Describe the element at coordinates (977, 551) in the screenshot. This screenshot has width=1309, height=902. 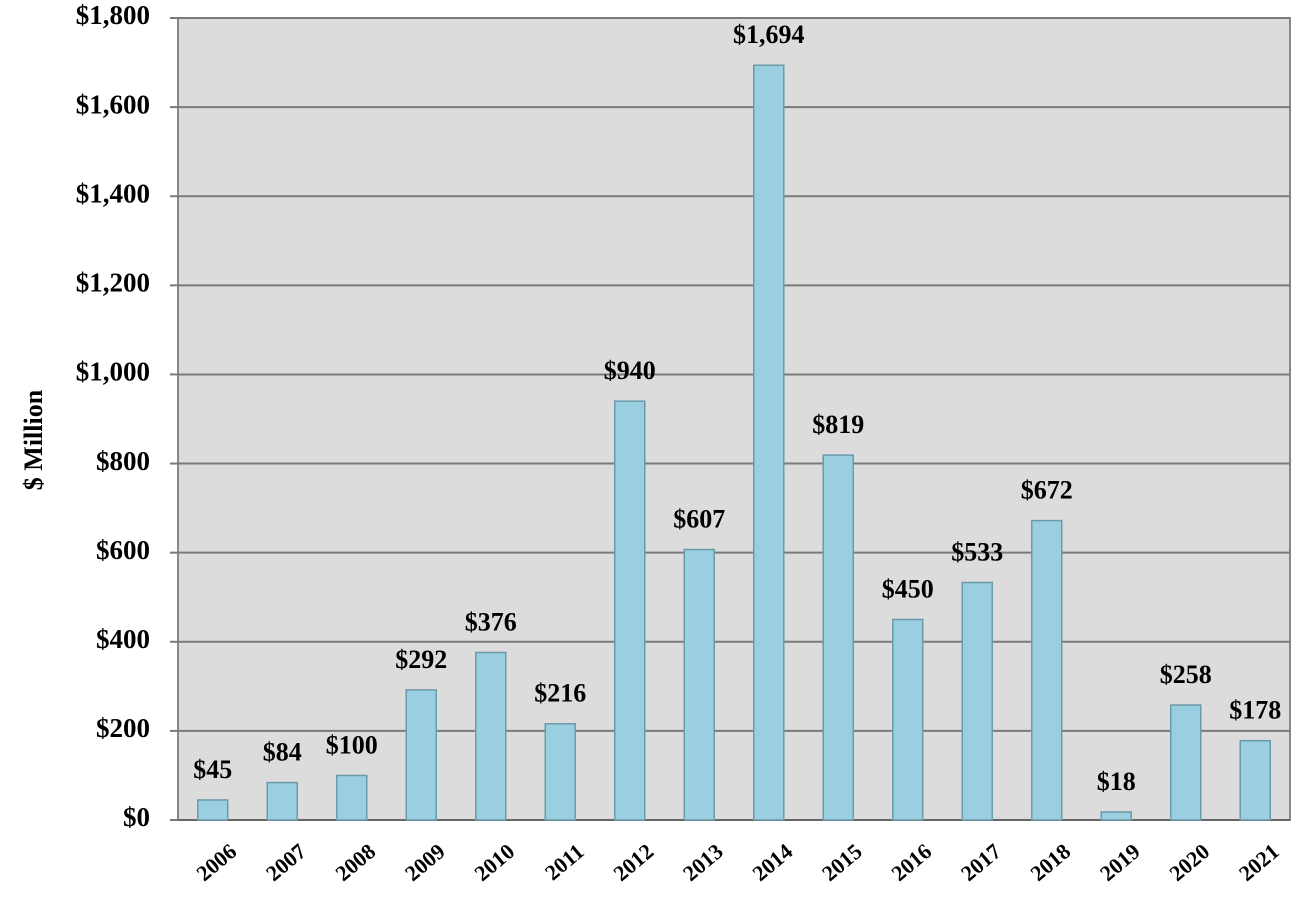
I see `data-label: $533` at that location.